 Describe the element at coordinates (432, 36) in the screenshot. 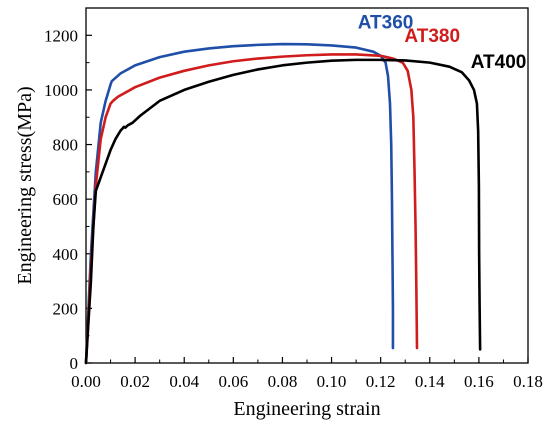

I see `series-label-at380: AT380` at that location.